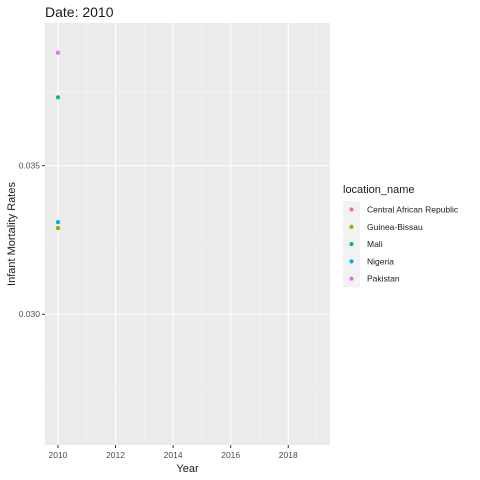 This screenshot has height=480, width=480. I want to click on y-axis-title: Infant Mortality Rates, so click(12, 234).